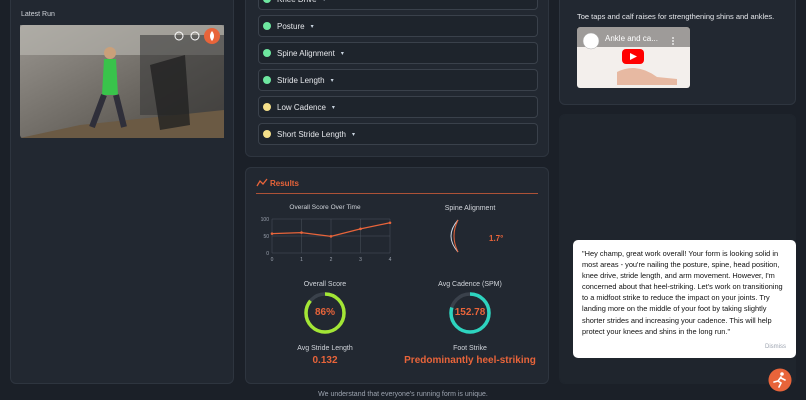 The height and width of the screenshot is (400, 806). I want to click on chart-title: Overall Score Over Time, so click(325, 207).